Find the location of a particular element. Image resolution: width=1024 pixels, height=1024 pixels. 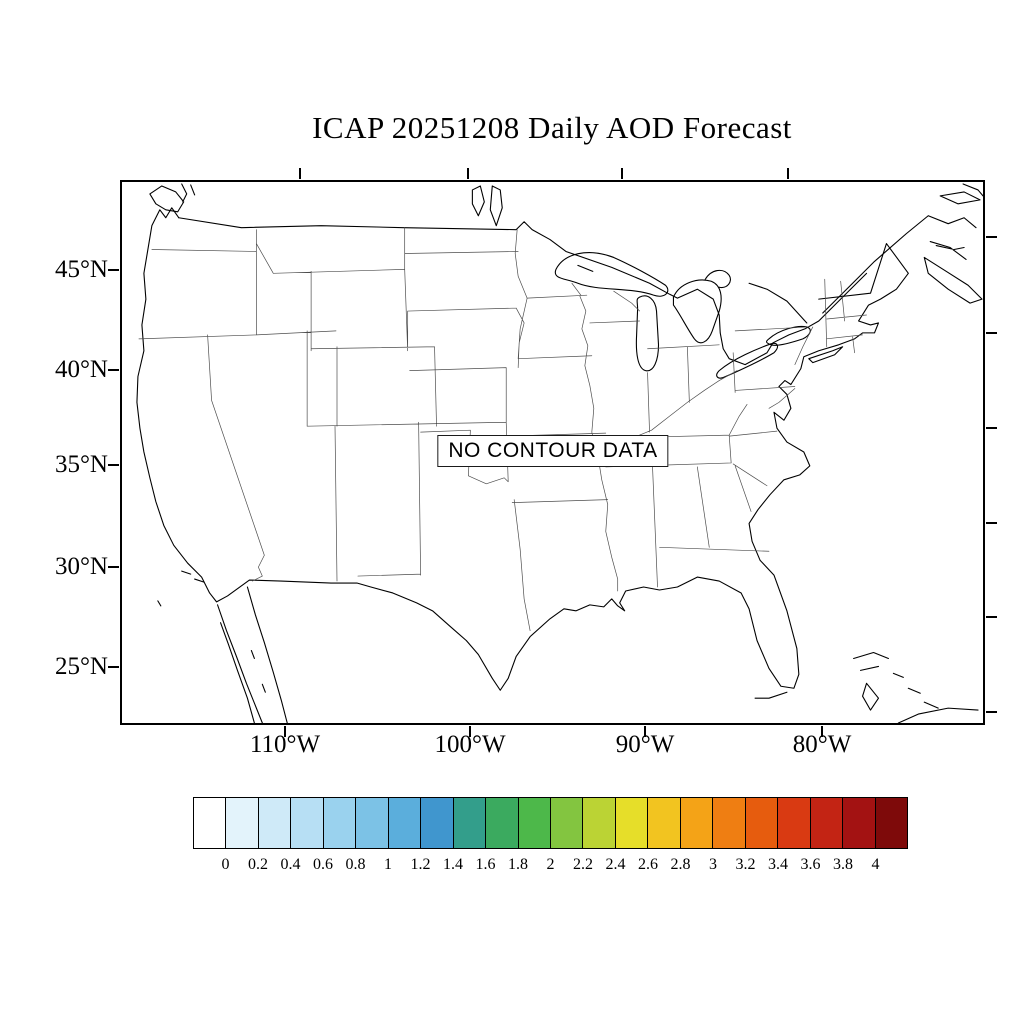

colorbar-tick-label: 1 is located at coordinates (388, 864).